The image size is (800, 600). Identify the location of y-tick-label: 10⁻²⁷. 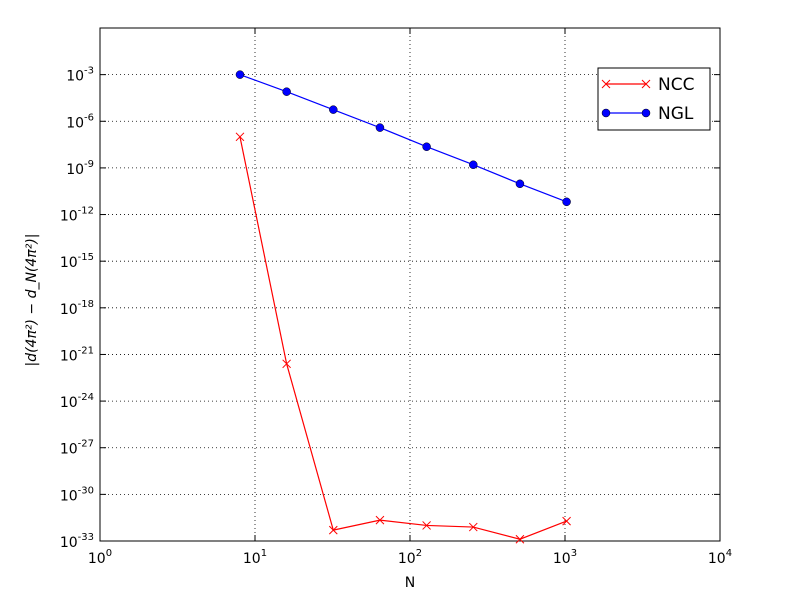
(77, 448).